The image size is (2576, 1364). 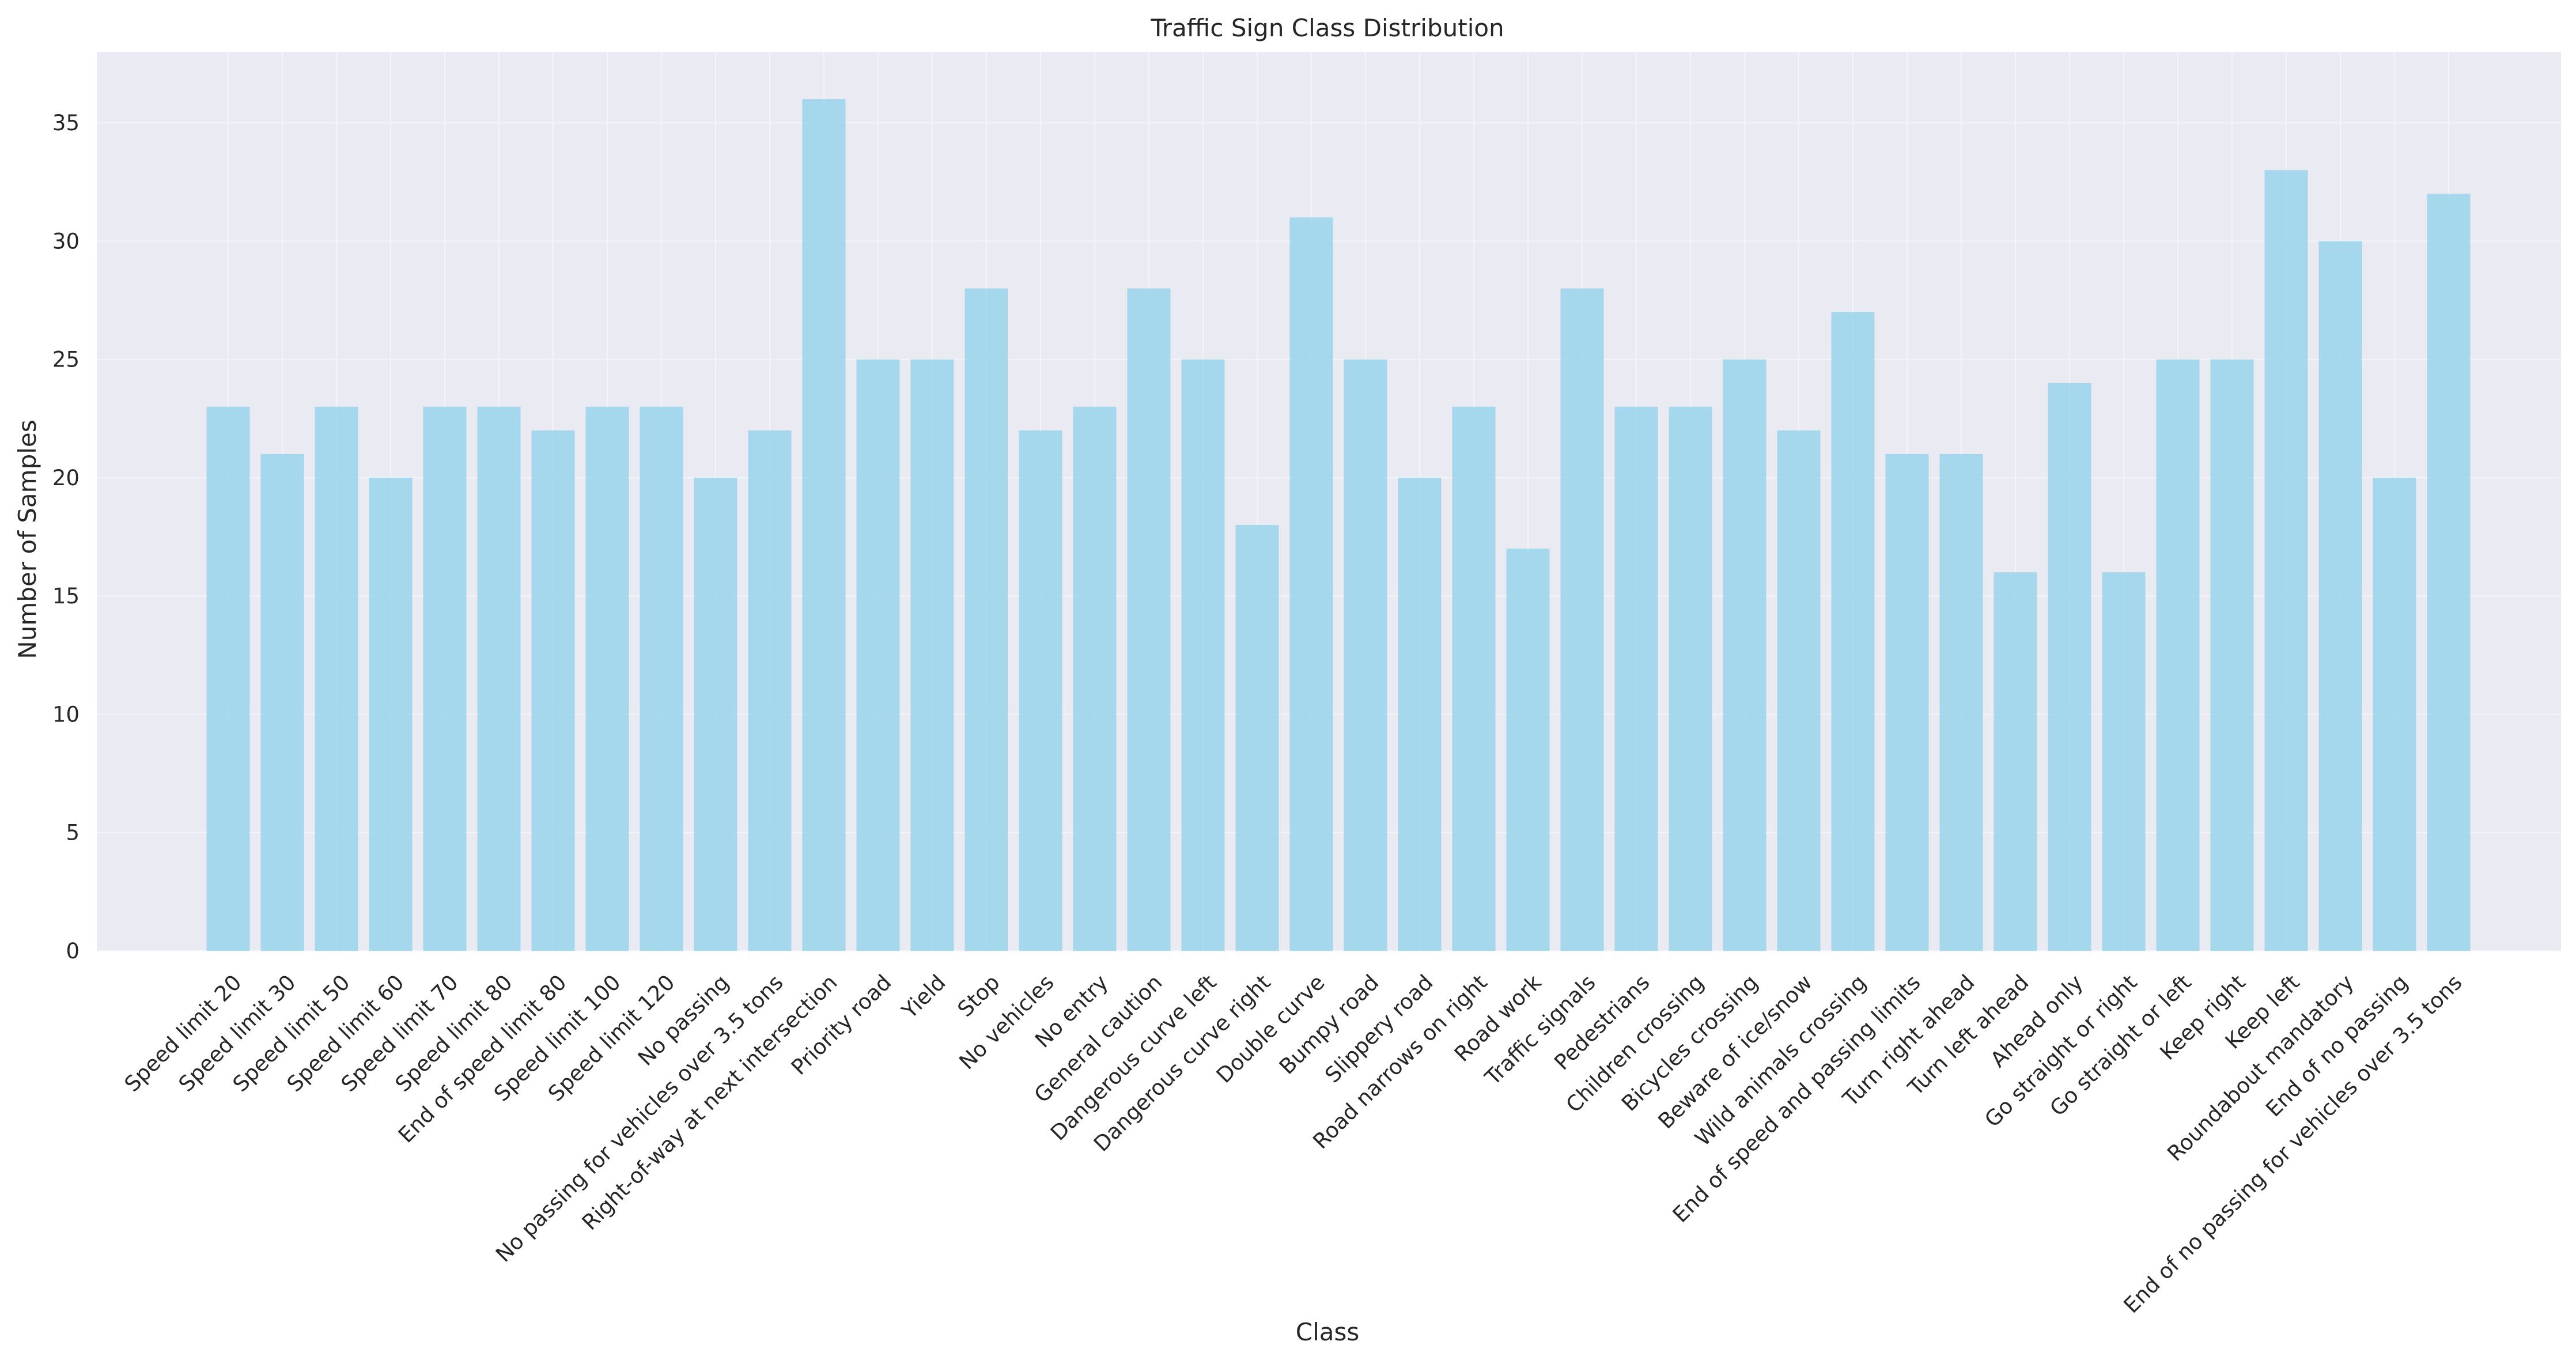 I want to click on y-tick-label: 20, so click(x=66, y=478).